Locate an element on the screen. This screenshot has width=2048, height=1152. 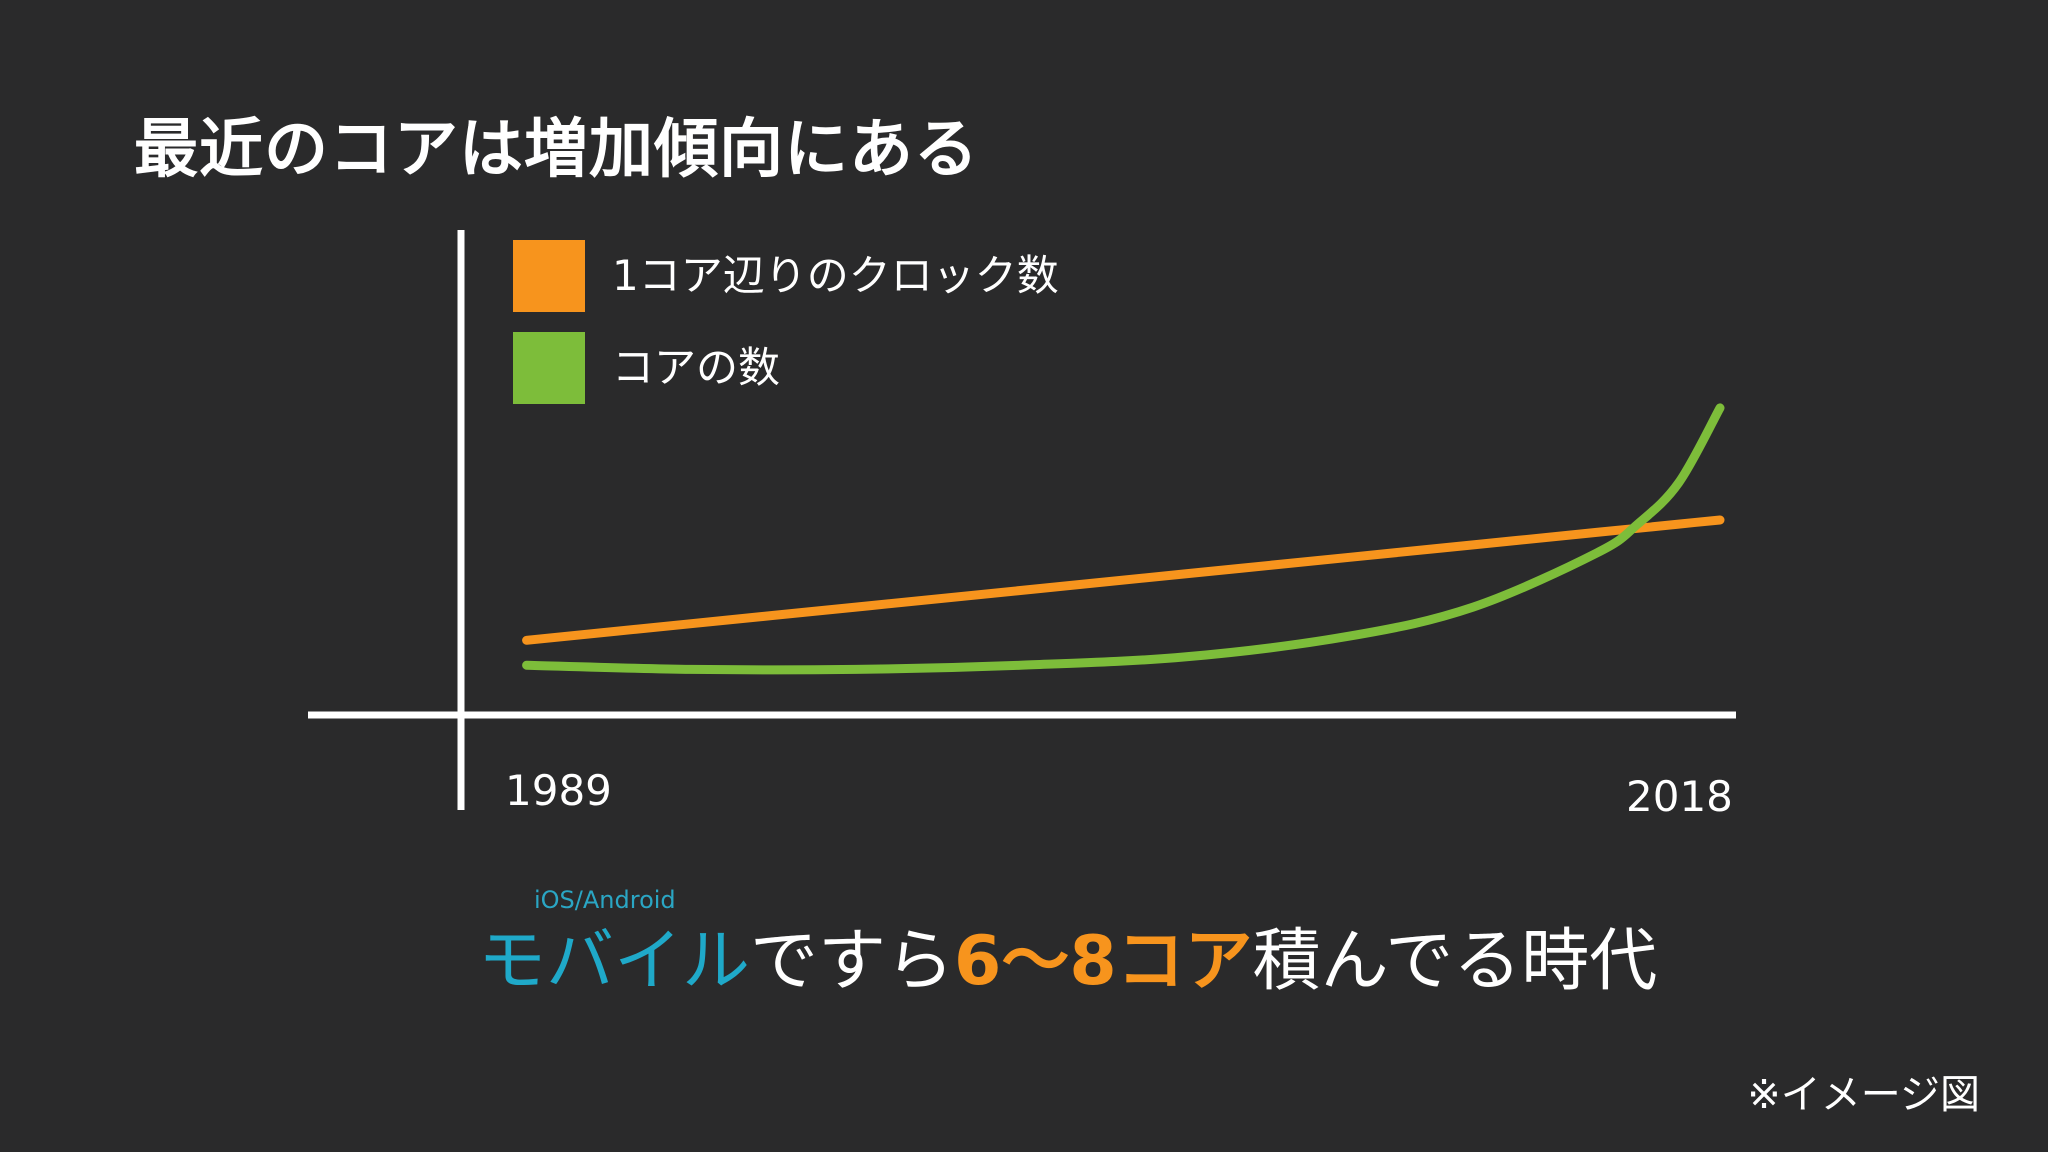
caption: モバイルですら6〜8コア積んでる時代 is located at coordinates (1067, 962).